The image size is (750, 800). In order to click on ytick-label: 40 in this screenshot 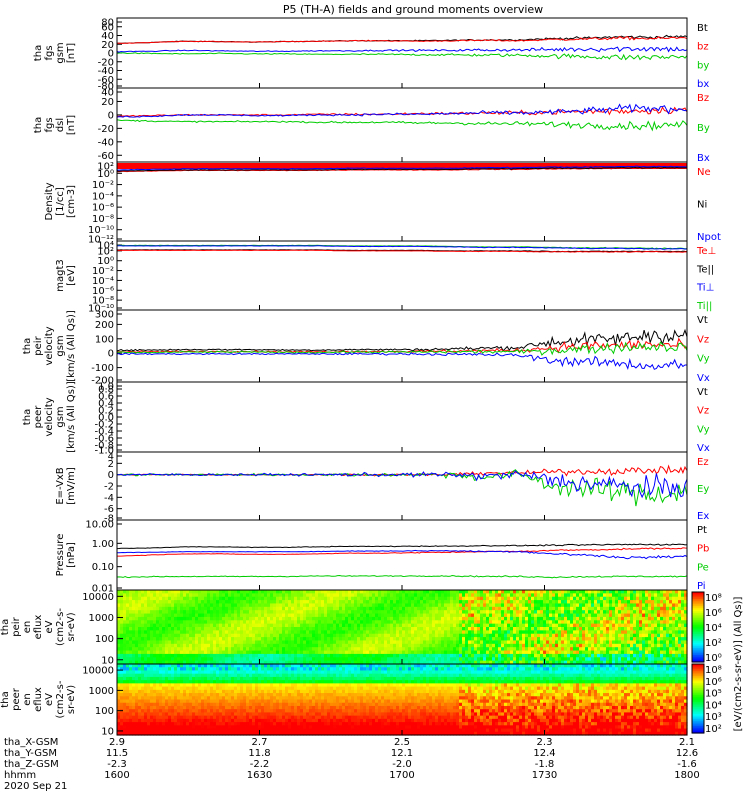, I will do `click(107, 93)`.